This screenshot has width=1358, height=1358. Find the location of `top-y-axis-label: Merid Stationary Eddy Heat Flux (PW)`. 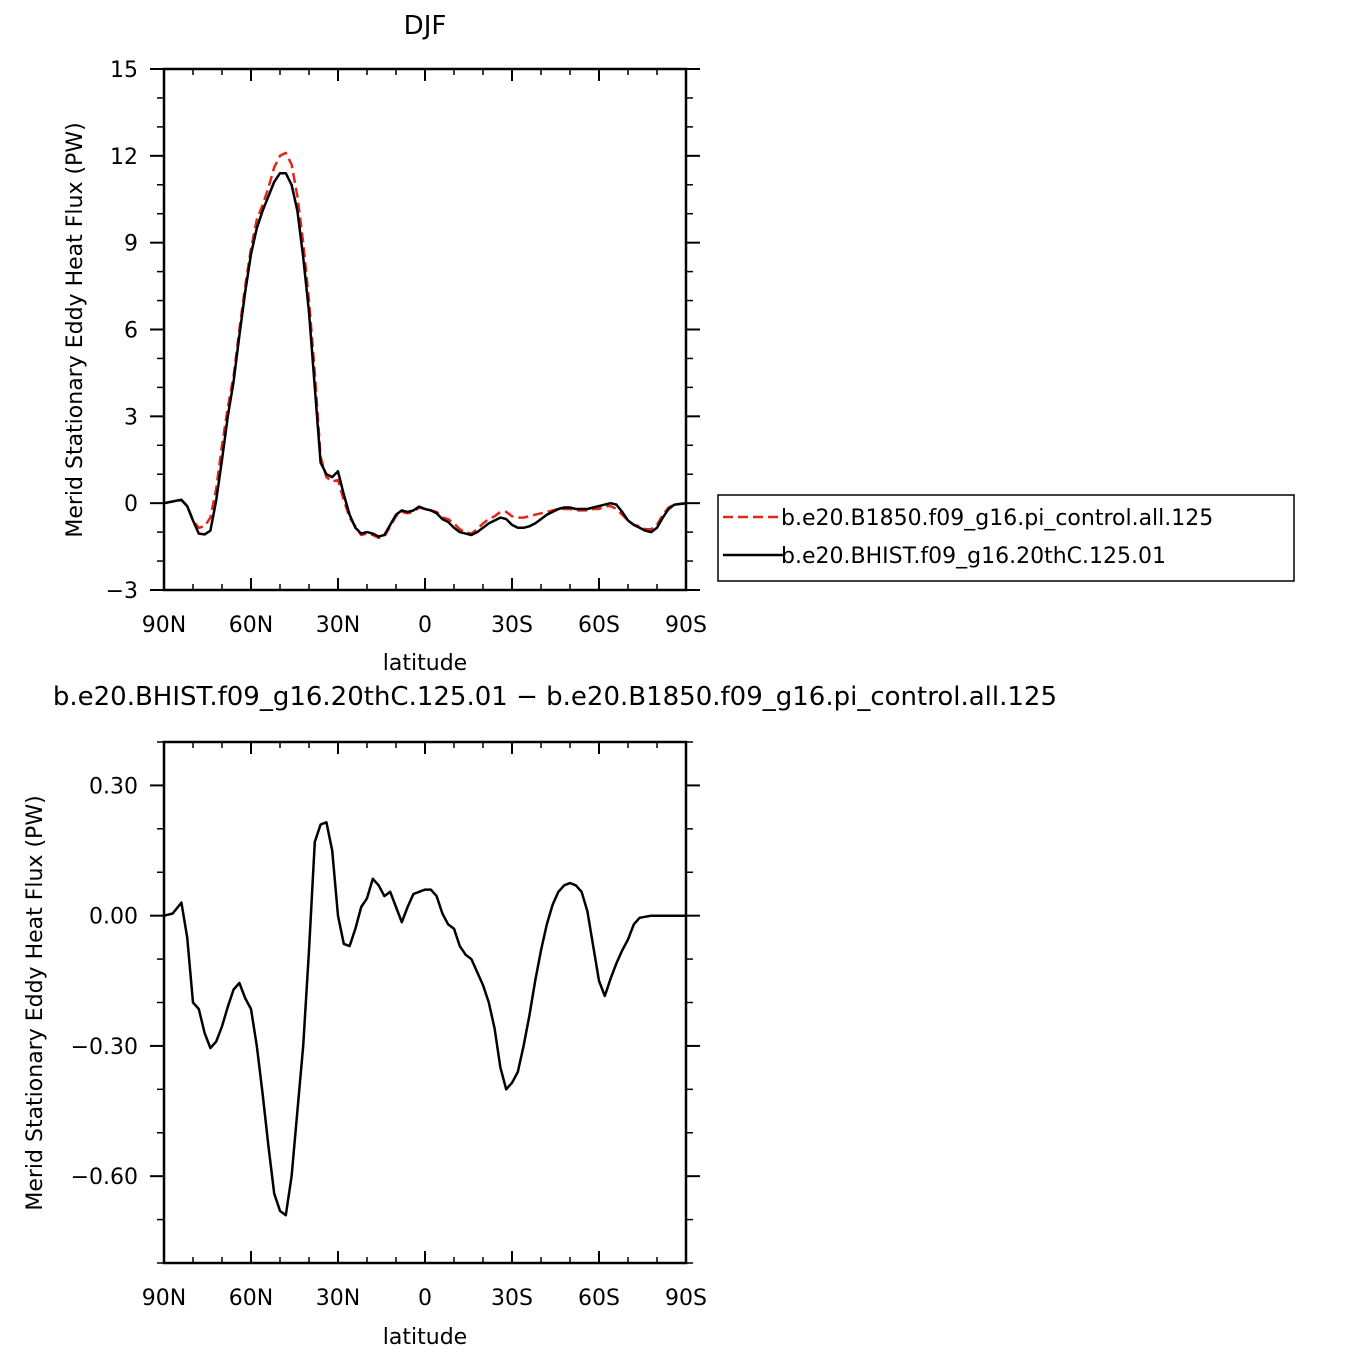

top-y-axis-label: Merid Stationary Eddy Heat Flux (PW) is located at coordinates (75, 329).